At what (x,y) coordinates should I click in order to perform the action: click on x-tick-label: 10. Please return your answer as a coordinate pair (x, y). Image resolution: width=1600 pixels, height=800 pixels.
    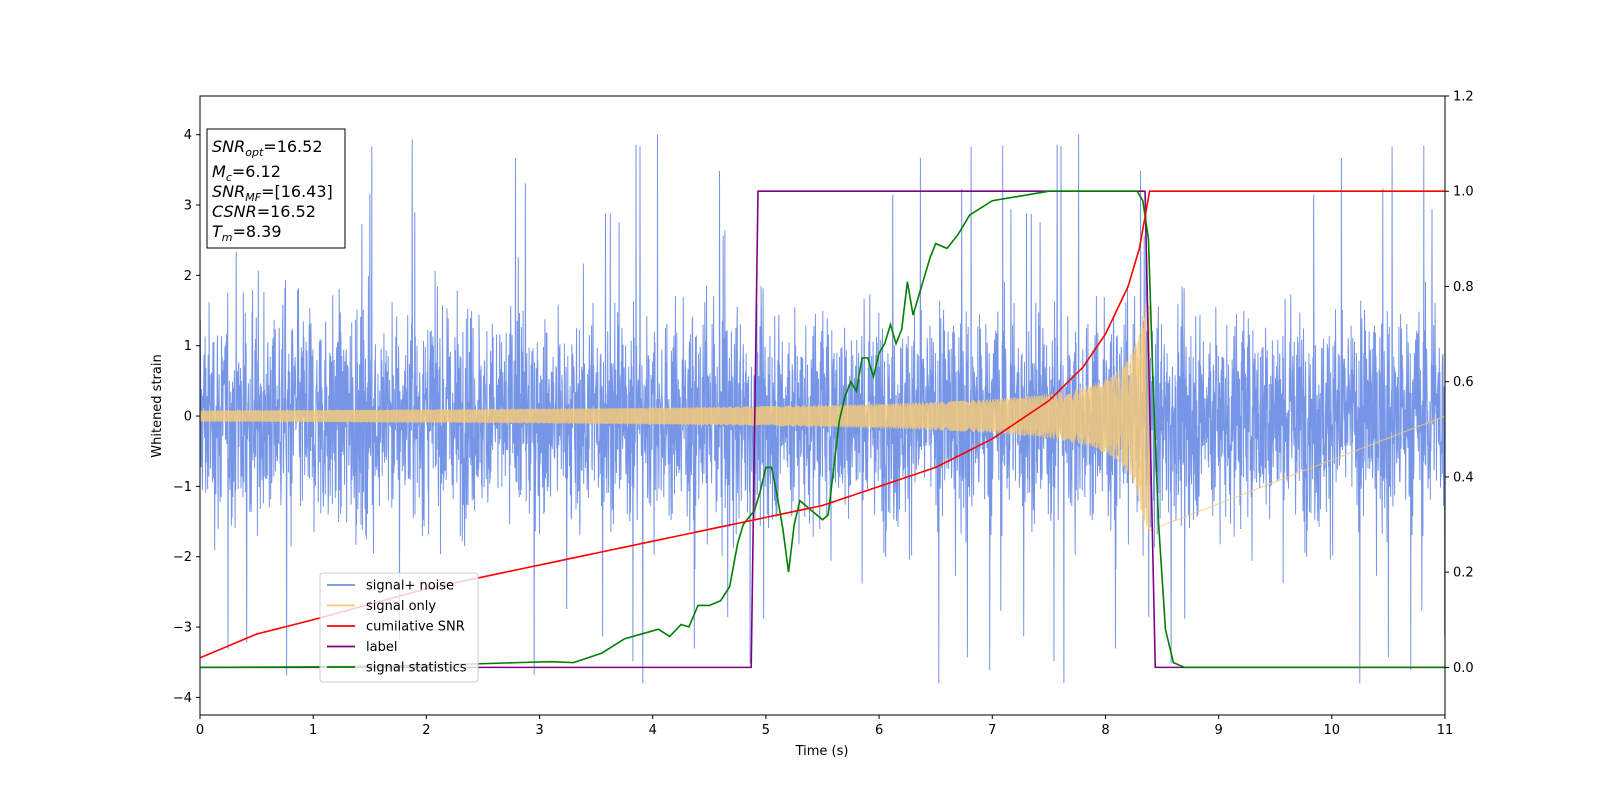
    Looking at the image, I should click on (1332, 730).